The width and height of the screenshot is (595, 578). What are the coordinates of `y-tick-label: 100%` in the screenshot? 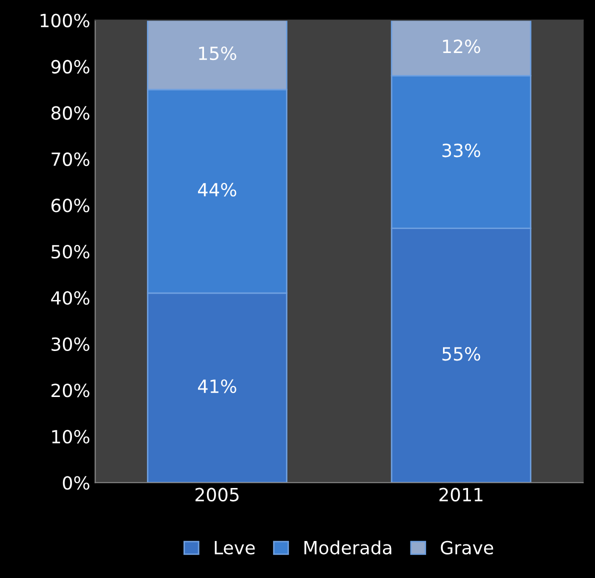 It's located at (65, 21).